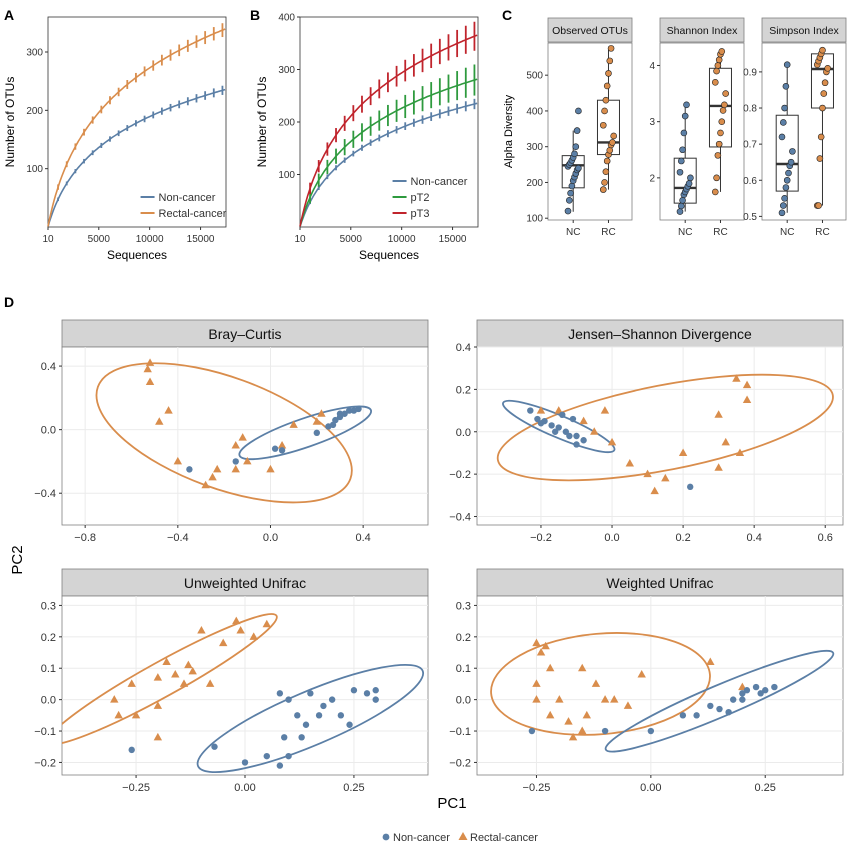 The width and height of the screenshot is (856, 849). What do you see at coordinates (85, 538) in the screenshot?
I see `x-tick-label: −0.8` at bounding box center [85, 538].